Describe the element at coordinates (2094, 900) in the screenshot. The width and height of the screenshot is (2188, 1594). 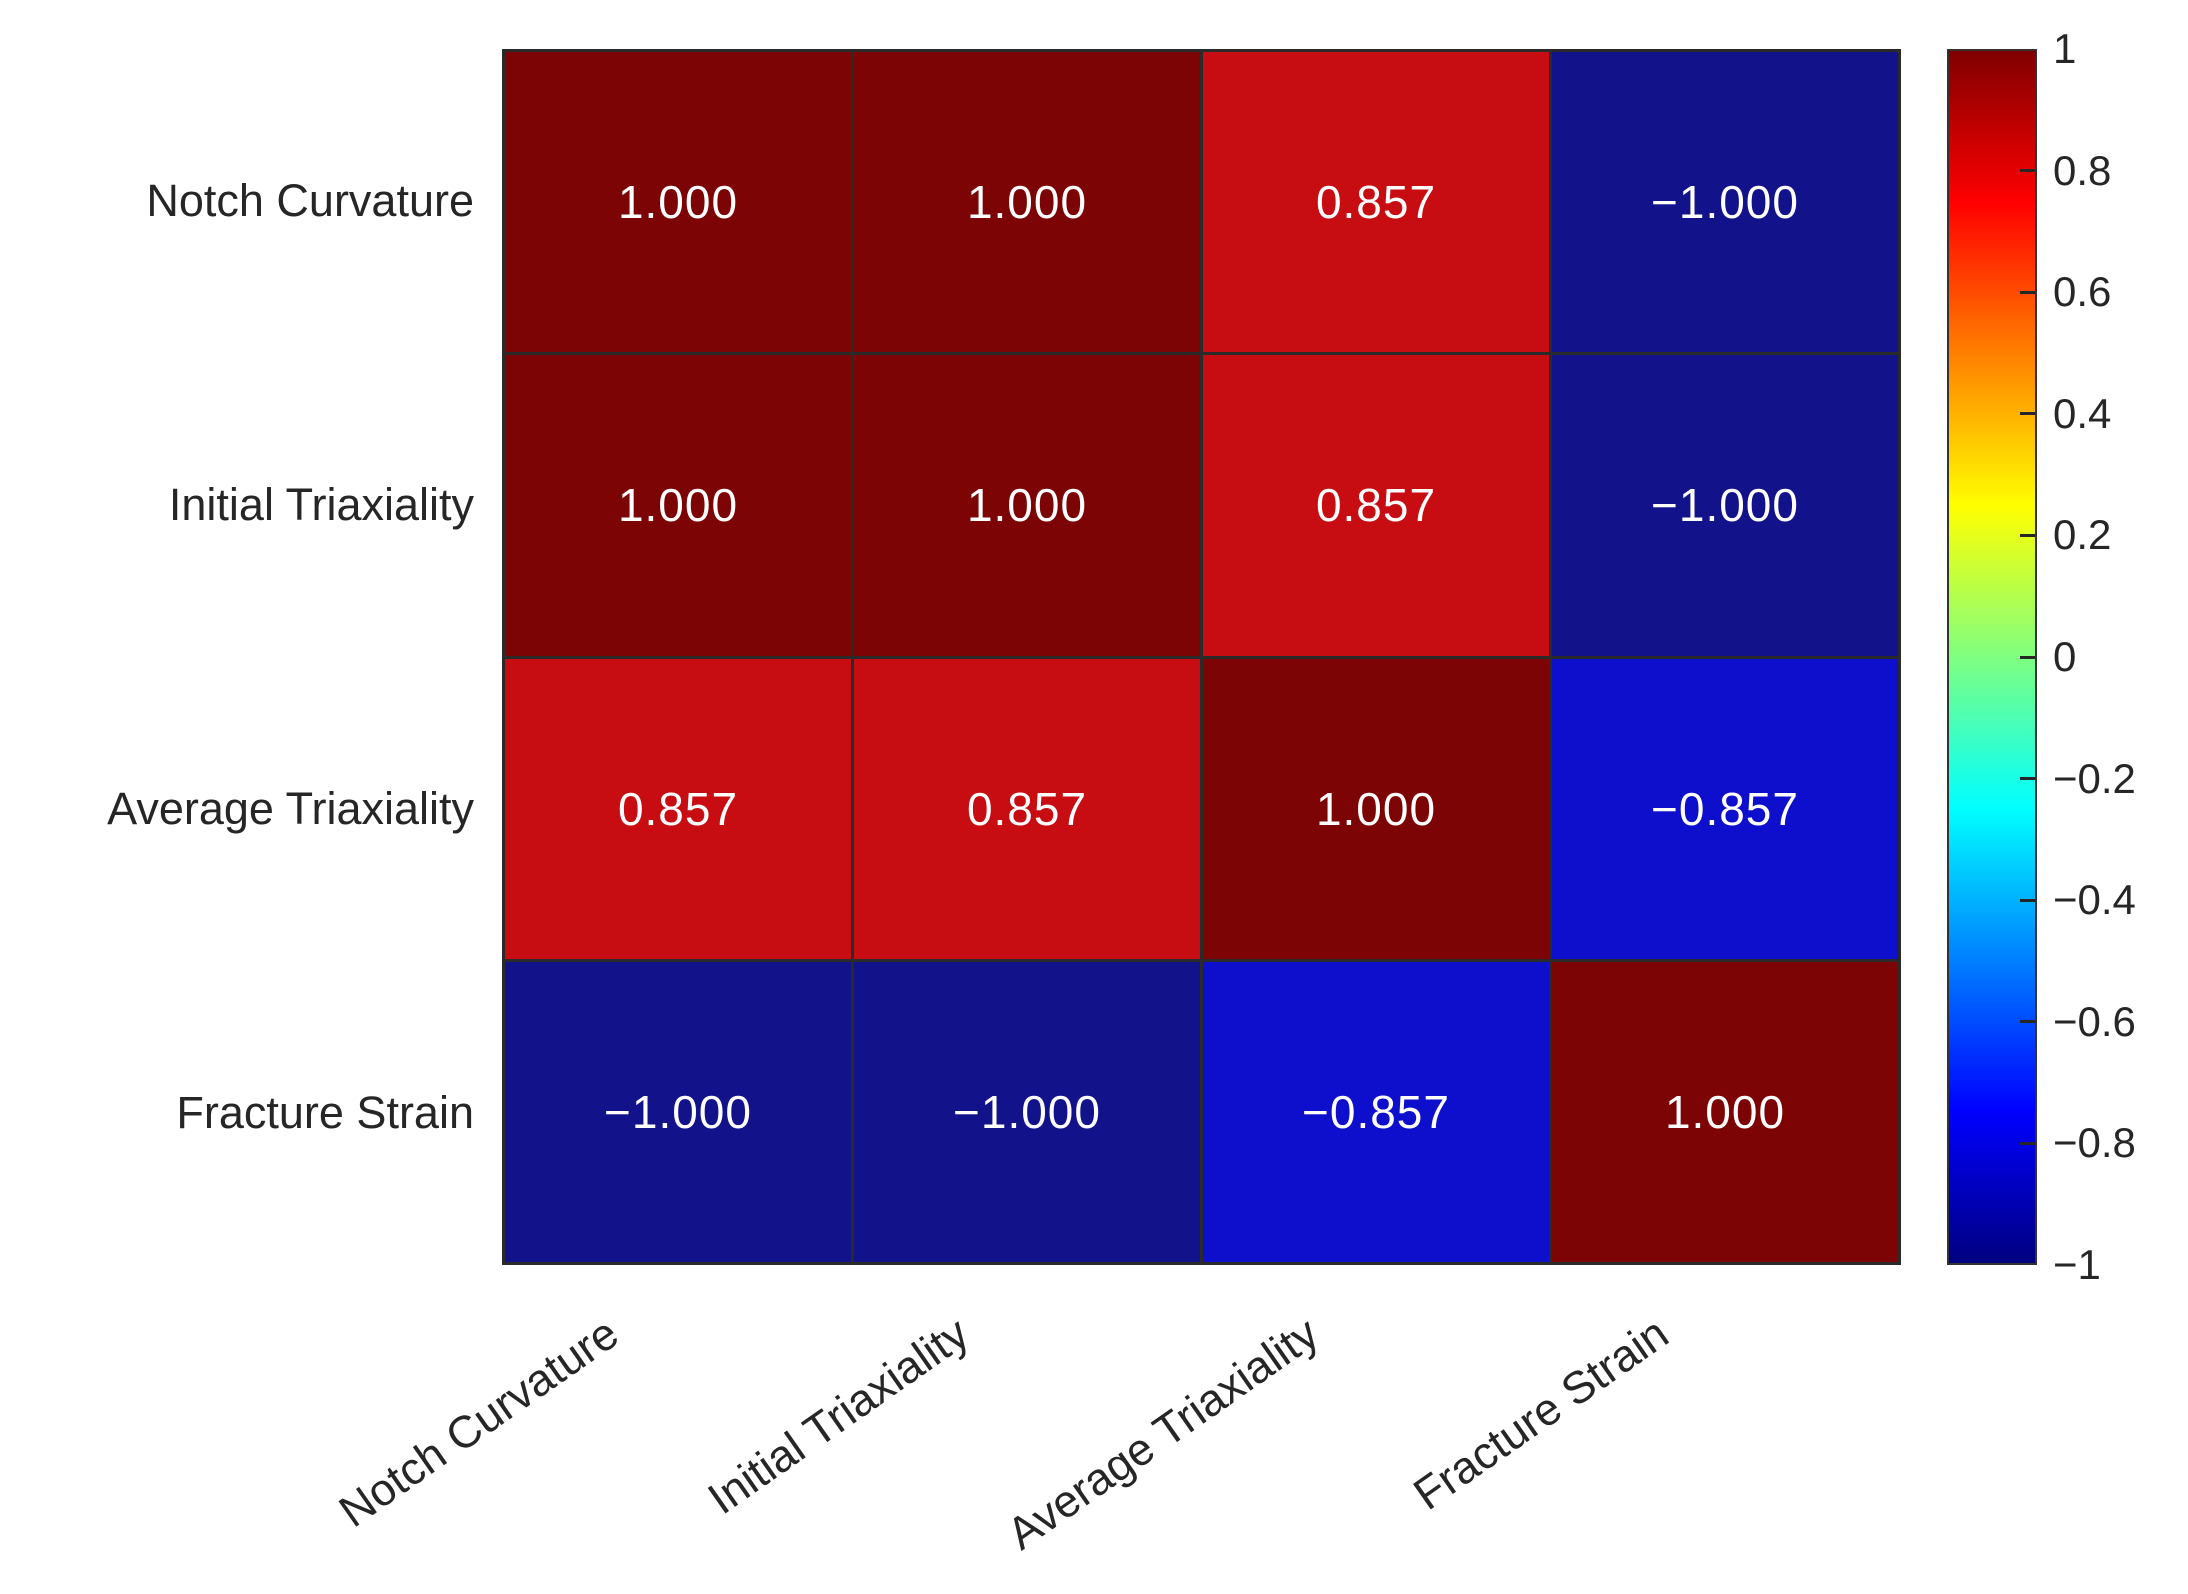
I see `colorbar-tick-label: −0.4` at that location.